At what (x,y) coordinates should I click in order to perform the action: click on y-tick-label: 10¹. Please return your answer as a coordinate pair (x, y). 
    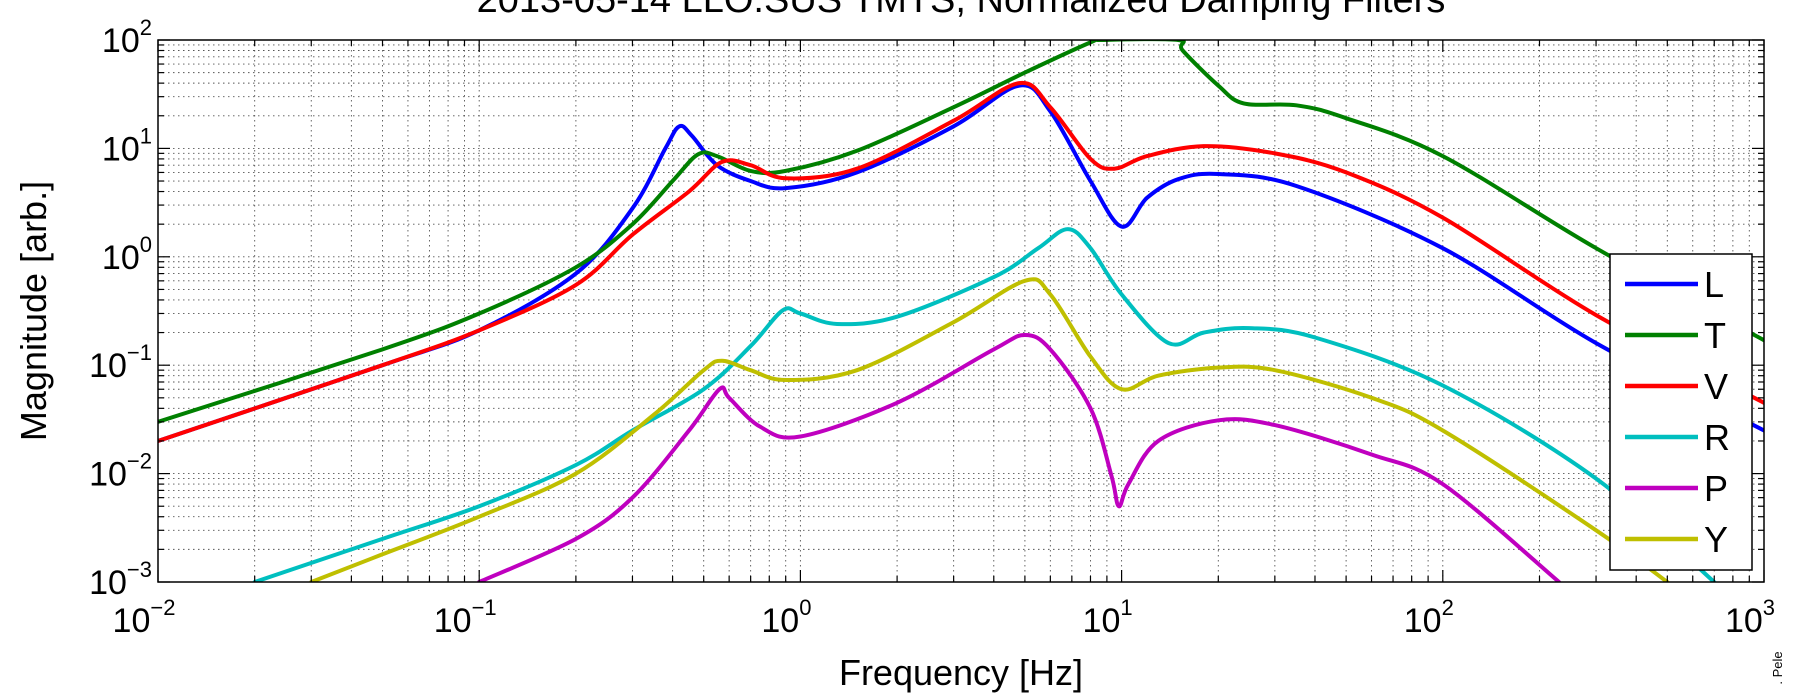
    Looking at the image, I should click on (127, 145).